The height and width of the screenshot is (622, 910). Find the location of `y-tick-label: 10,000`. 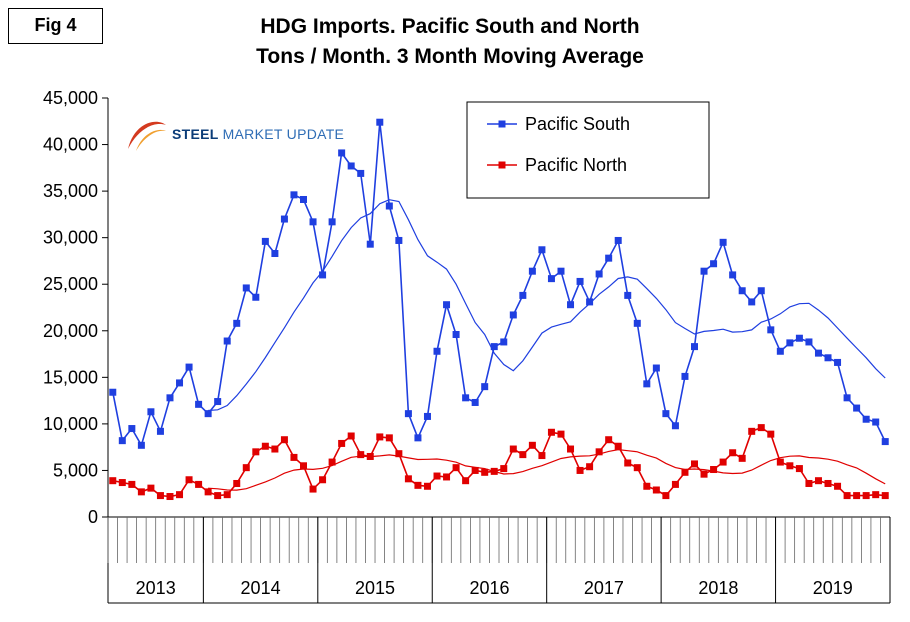

y-tick-label: 10,000 is located at coordinates (70, 424).